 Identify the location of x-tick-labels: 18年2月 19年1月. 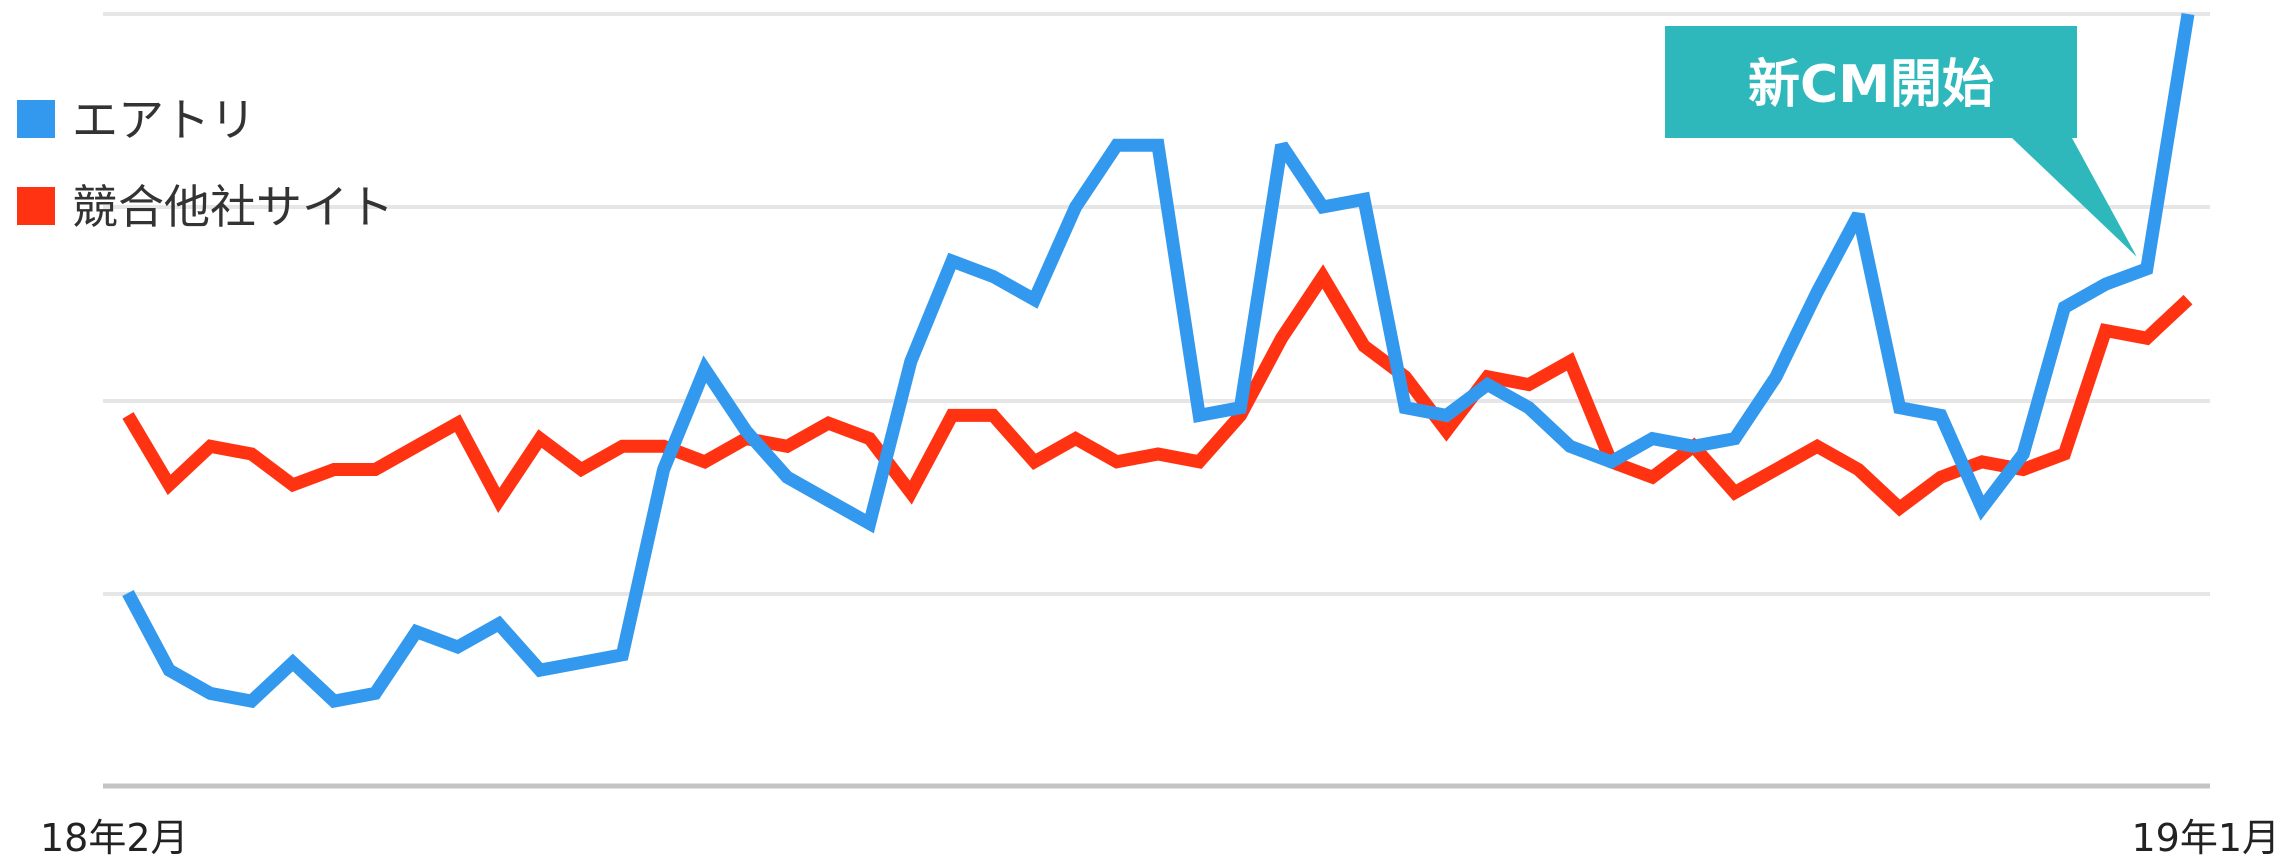
(1160, 837).